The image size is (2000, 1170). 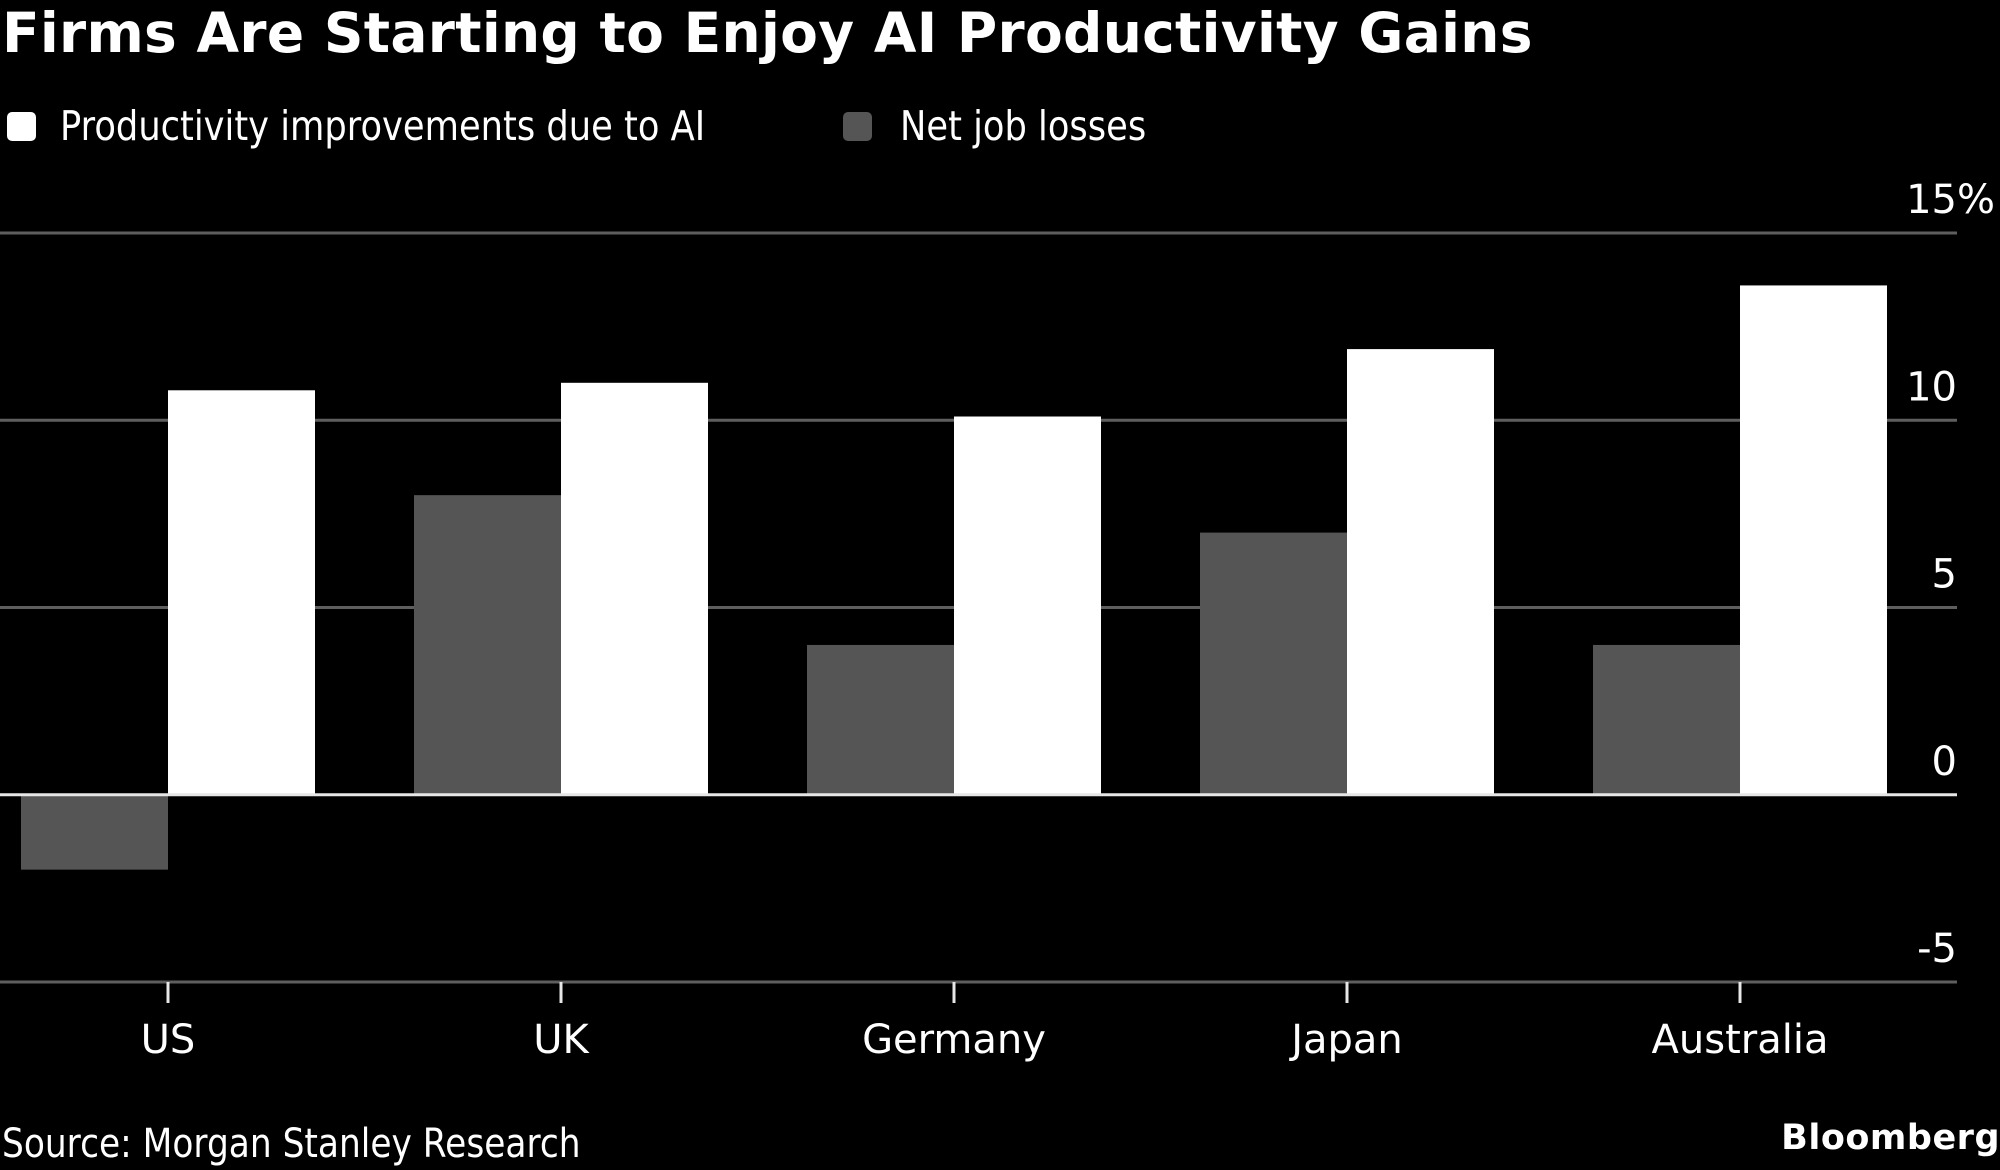 I want to click on x-tick-label-us: US, so click(x=168, y=1040).